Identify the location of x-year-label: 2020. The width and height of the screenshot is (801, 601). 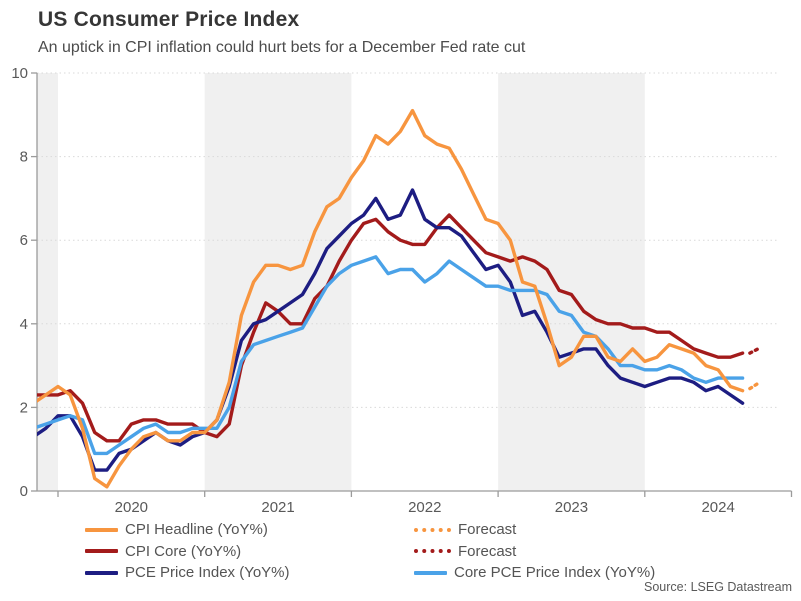
(131, 507).